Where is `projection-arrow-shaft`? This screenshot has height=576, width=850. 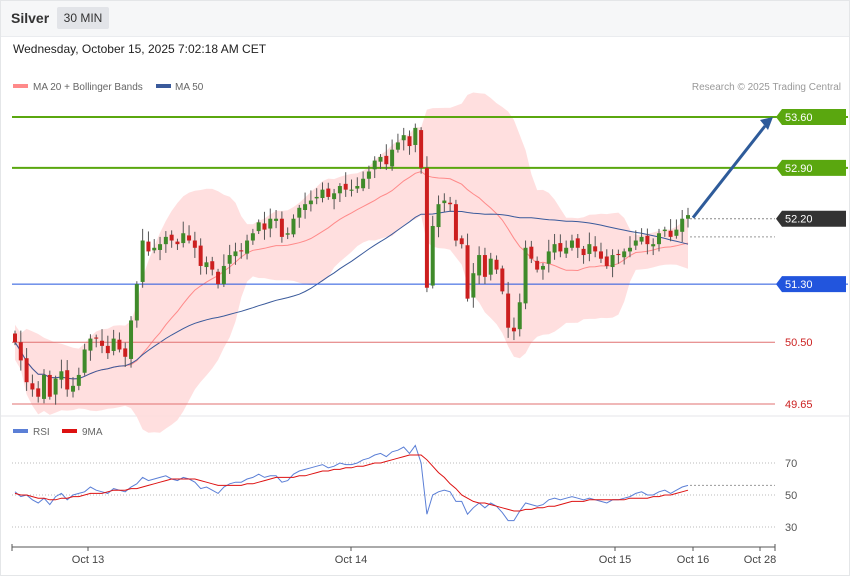 projection-arrow-shaft is located at coordinates (729, 172).